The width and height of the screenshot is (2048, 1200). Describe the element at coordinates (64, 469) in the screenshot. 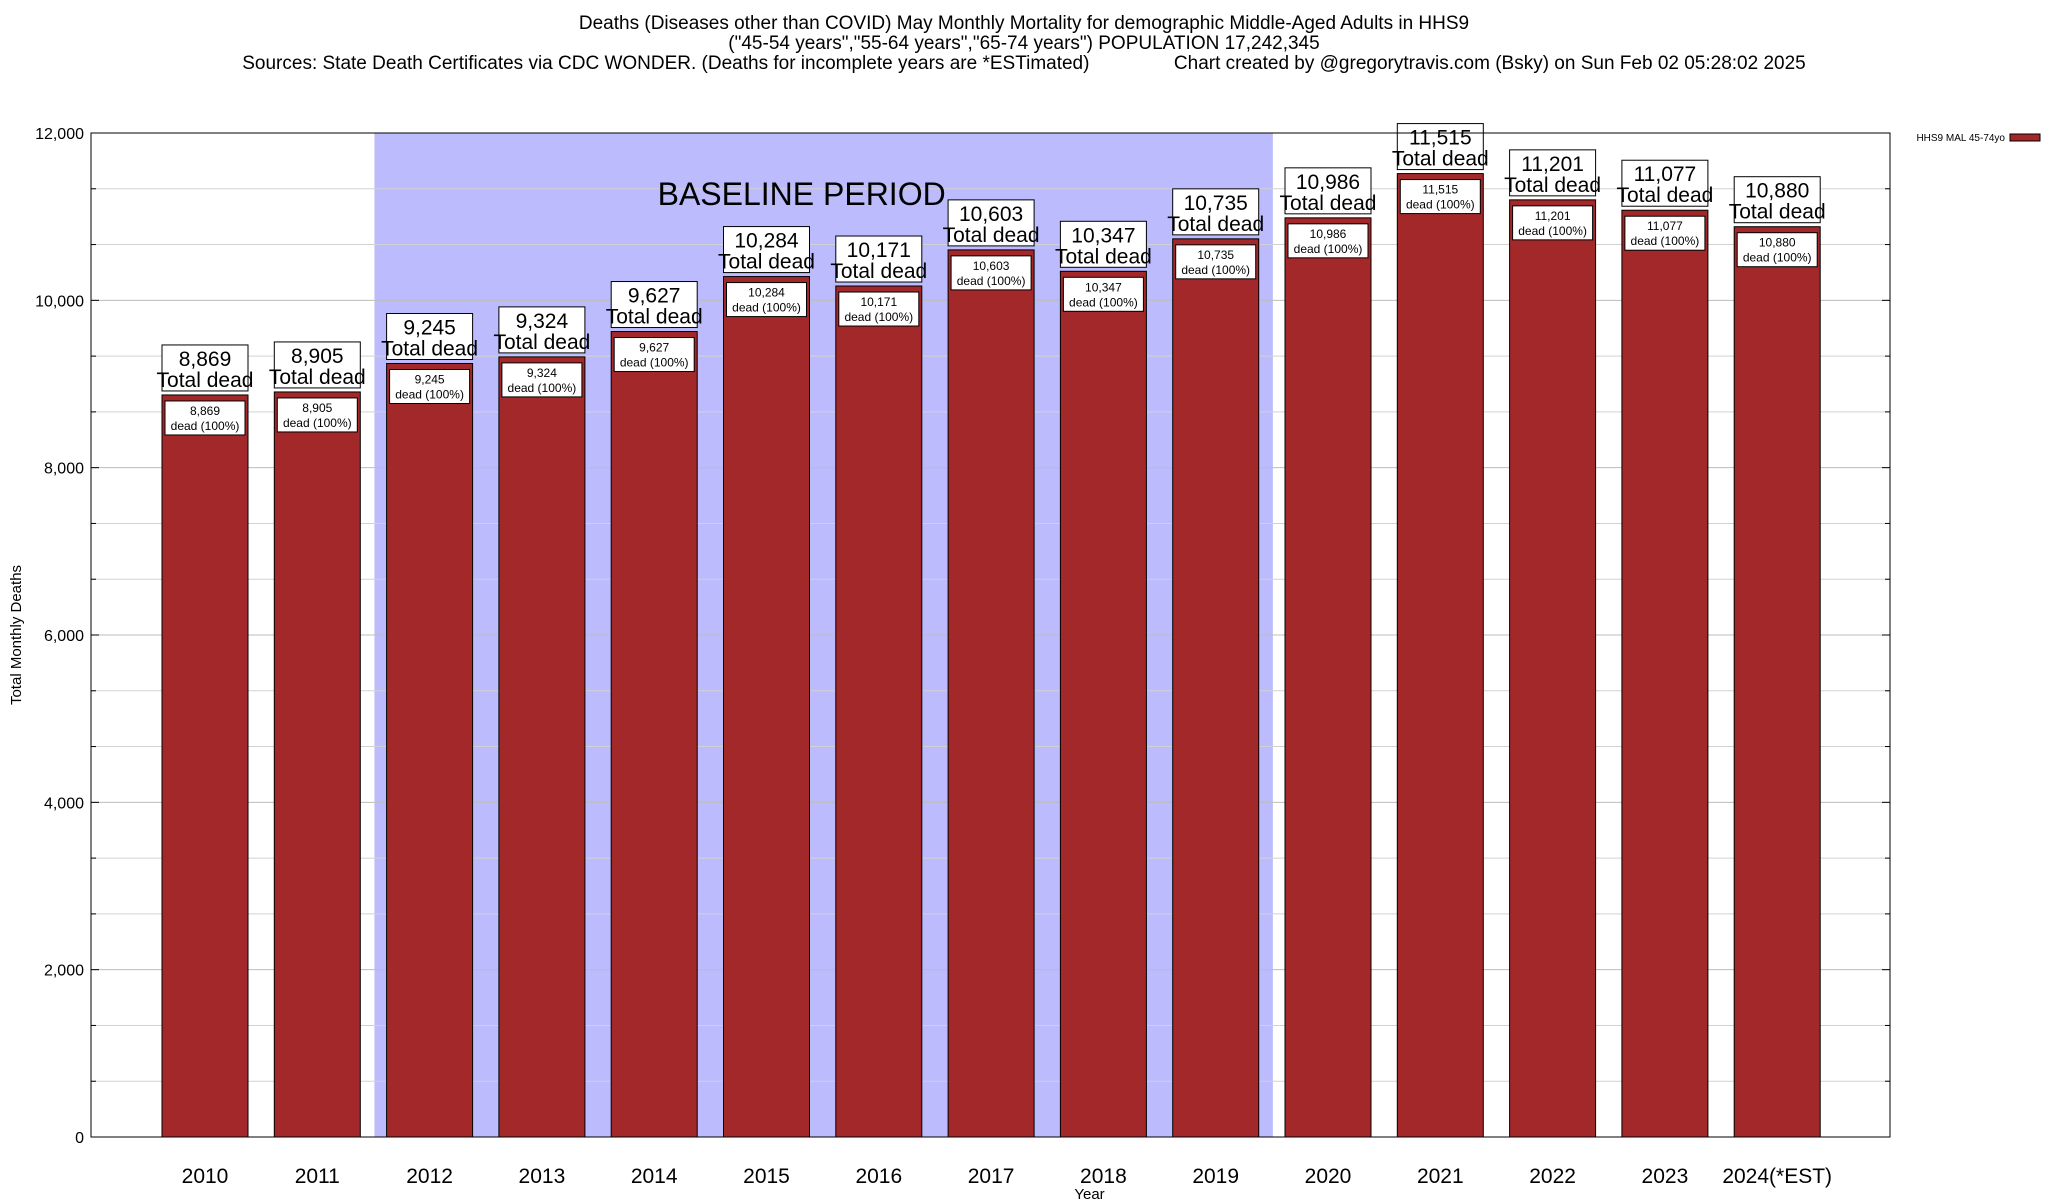

I see `y-tick-label: 8,000` at that location.